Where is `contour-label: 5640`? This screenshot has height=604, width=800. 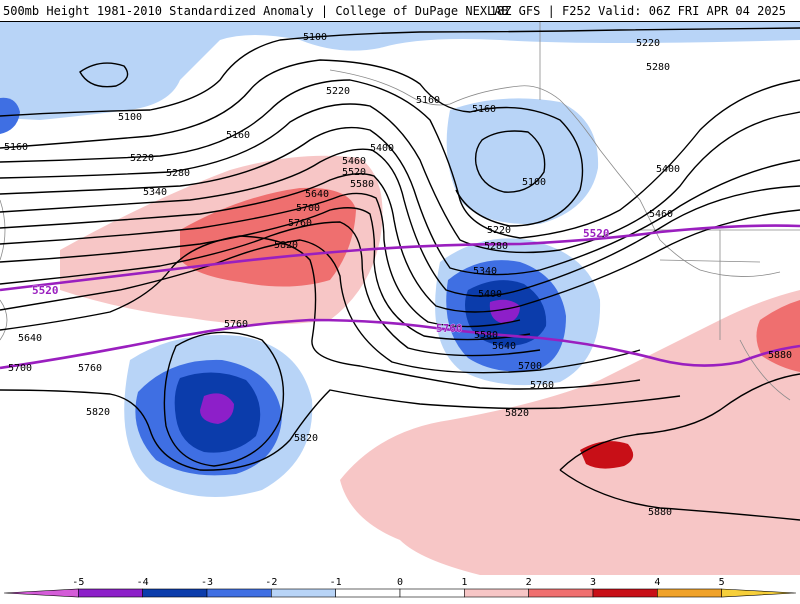
contour-label: 5640 is located at coordinates (30, 338).